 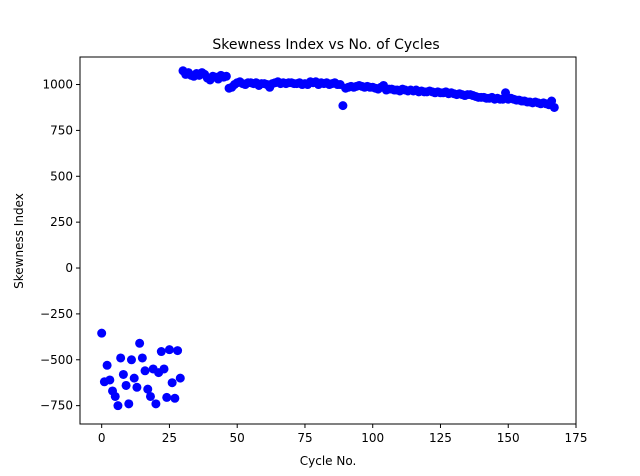 I want to click on x-tick-label: 125, so click(x=440, y=438).